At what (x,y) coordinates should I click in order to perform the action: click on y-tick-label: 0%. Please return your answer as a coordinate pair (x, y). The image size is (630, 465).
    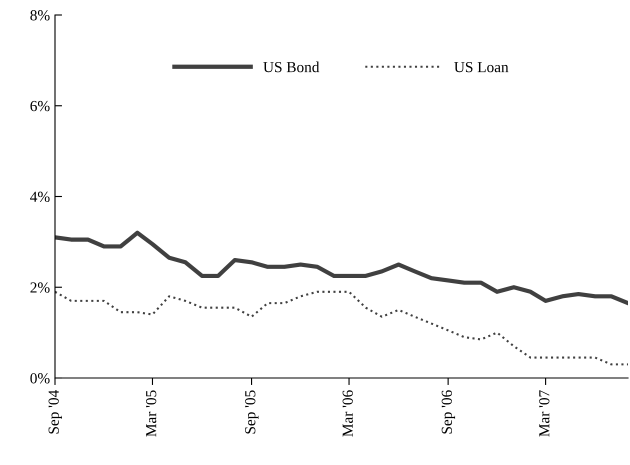
    Looking at the image, I should click on (40, 378).